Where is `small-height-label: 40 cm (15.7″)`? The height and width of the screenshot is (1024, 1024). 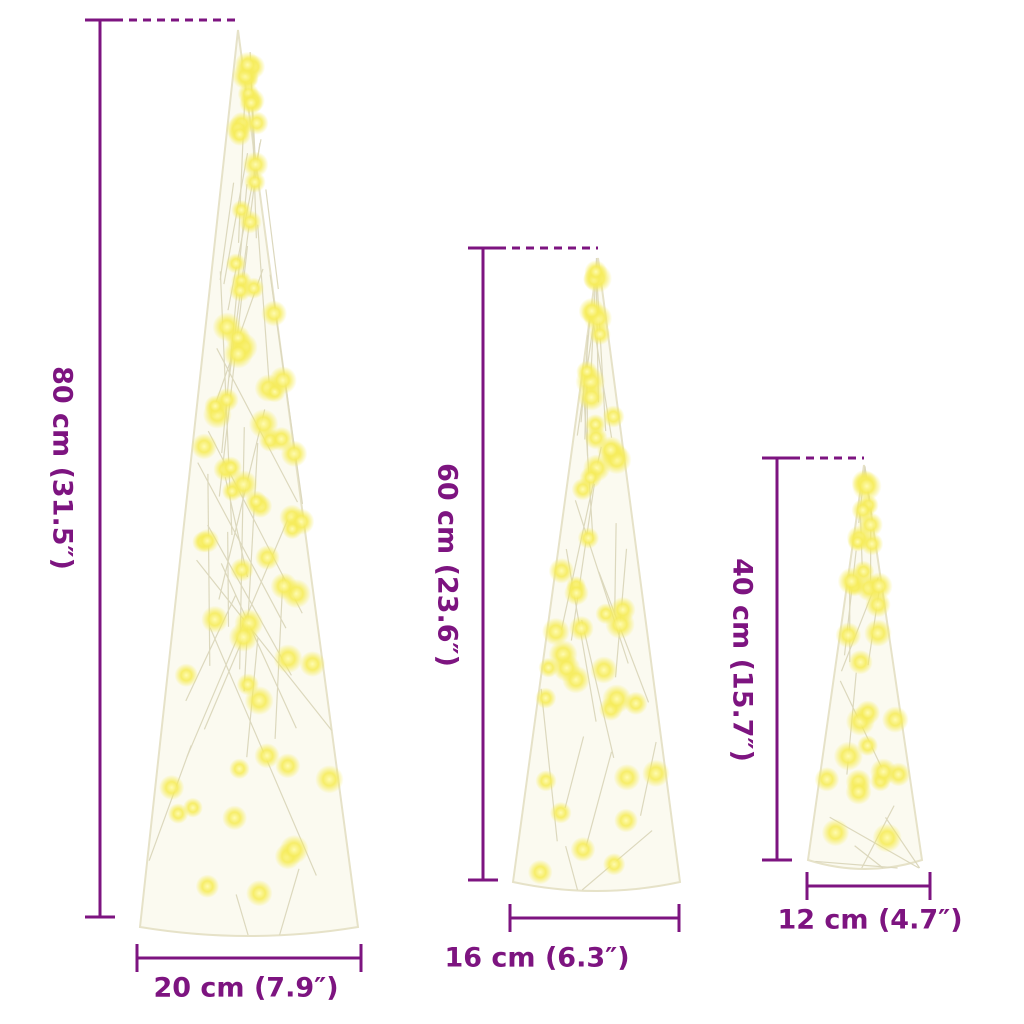 small-height-label: 40 cm (15.7″) is located at coordinates (742, 660).